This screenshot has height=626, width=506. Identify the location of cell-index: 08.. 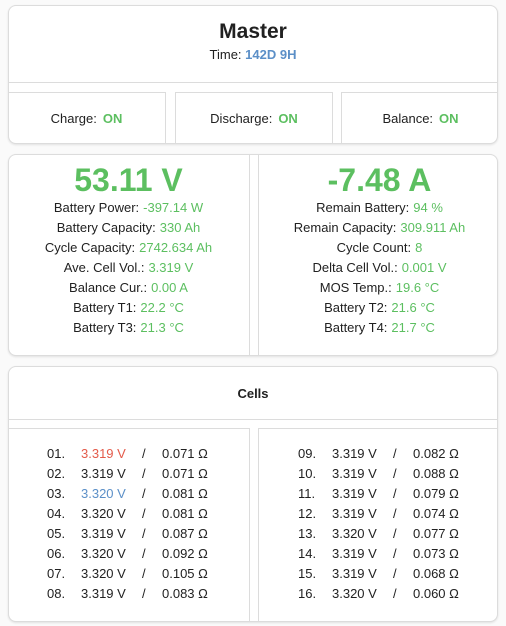
(56, 593).